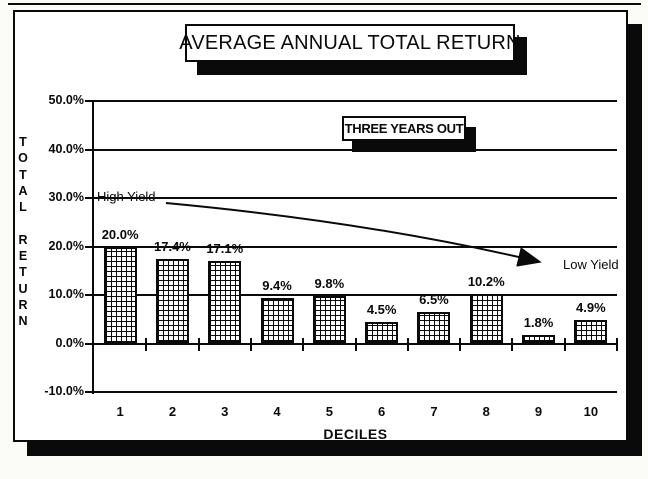 This screenshot has height=479, width=648. I want to click on x-tick-label: 8, so click(486, 411).